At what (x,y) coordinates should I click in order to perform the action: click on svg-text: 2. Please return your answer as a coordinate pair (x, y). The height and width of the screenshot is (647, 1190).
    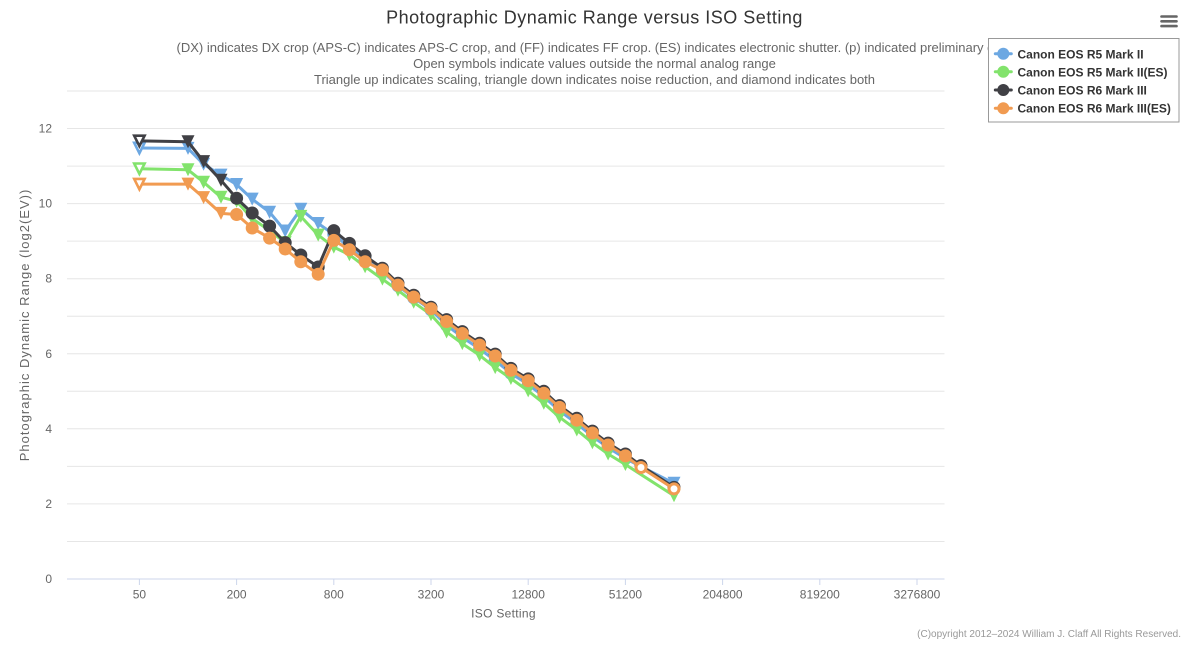
    Looking at the image, I should click on (48, 504).